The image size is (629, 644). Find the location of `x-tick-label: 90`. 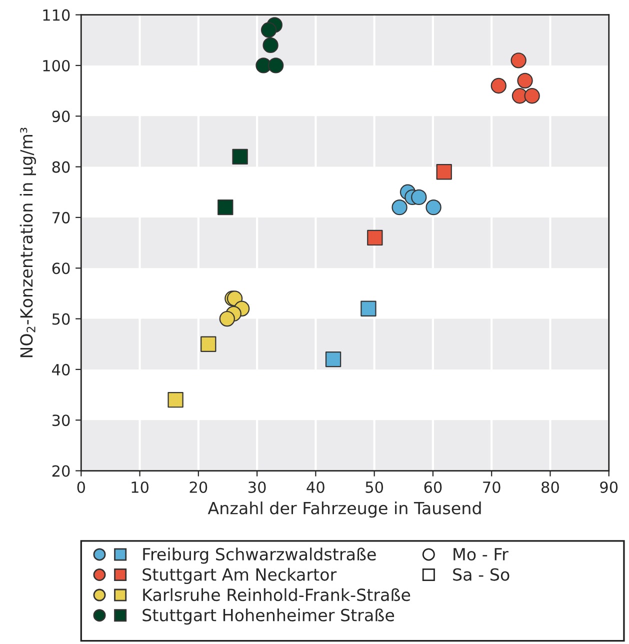

x-tick-label: 90 is located at coordinates (609, 487).